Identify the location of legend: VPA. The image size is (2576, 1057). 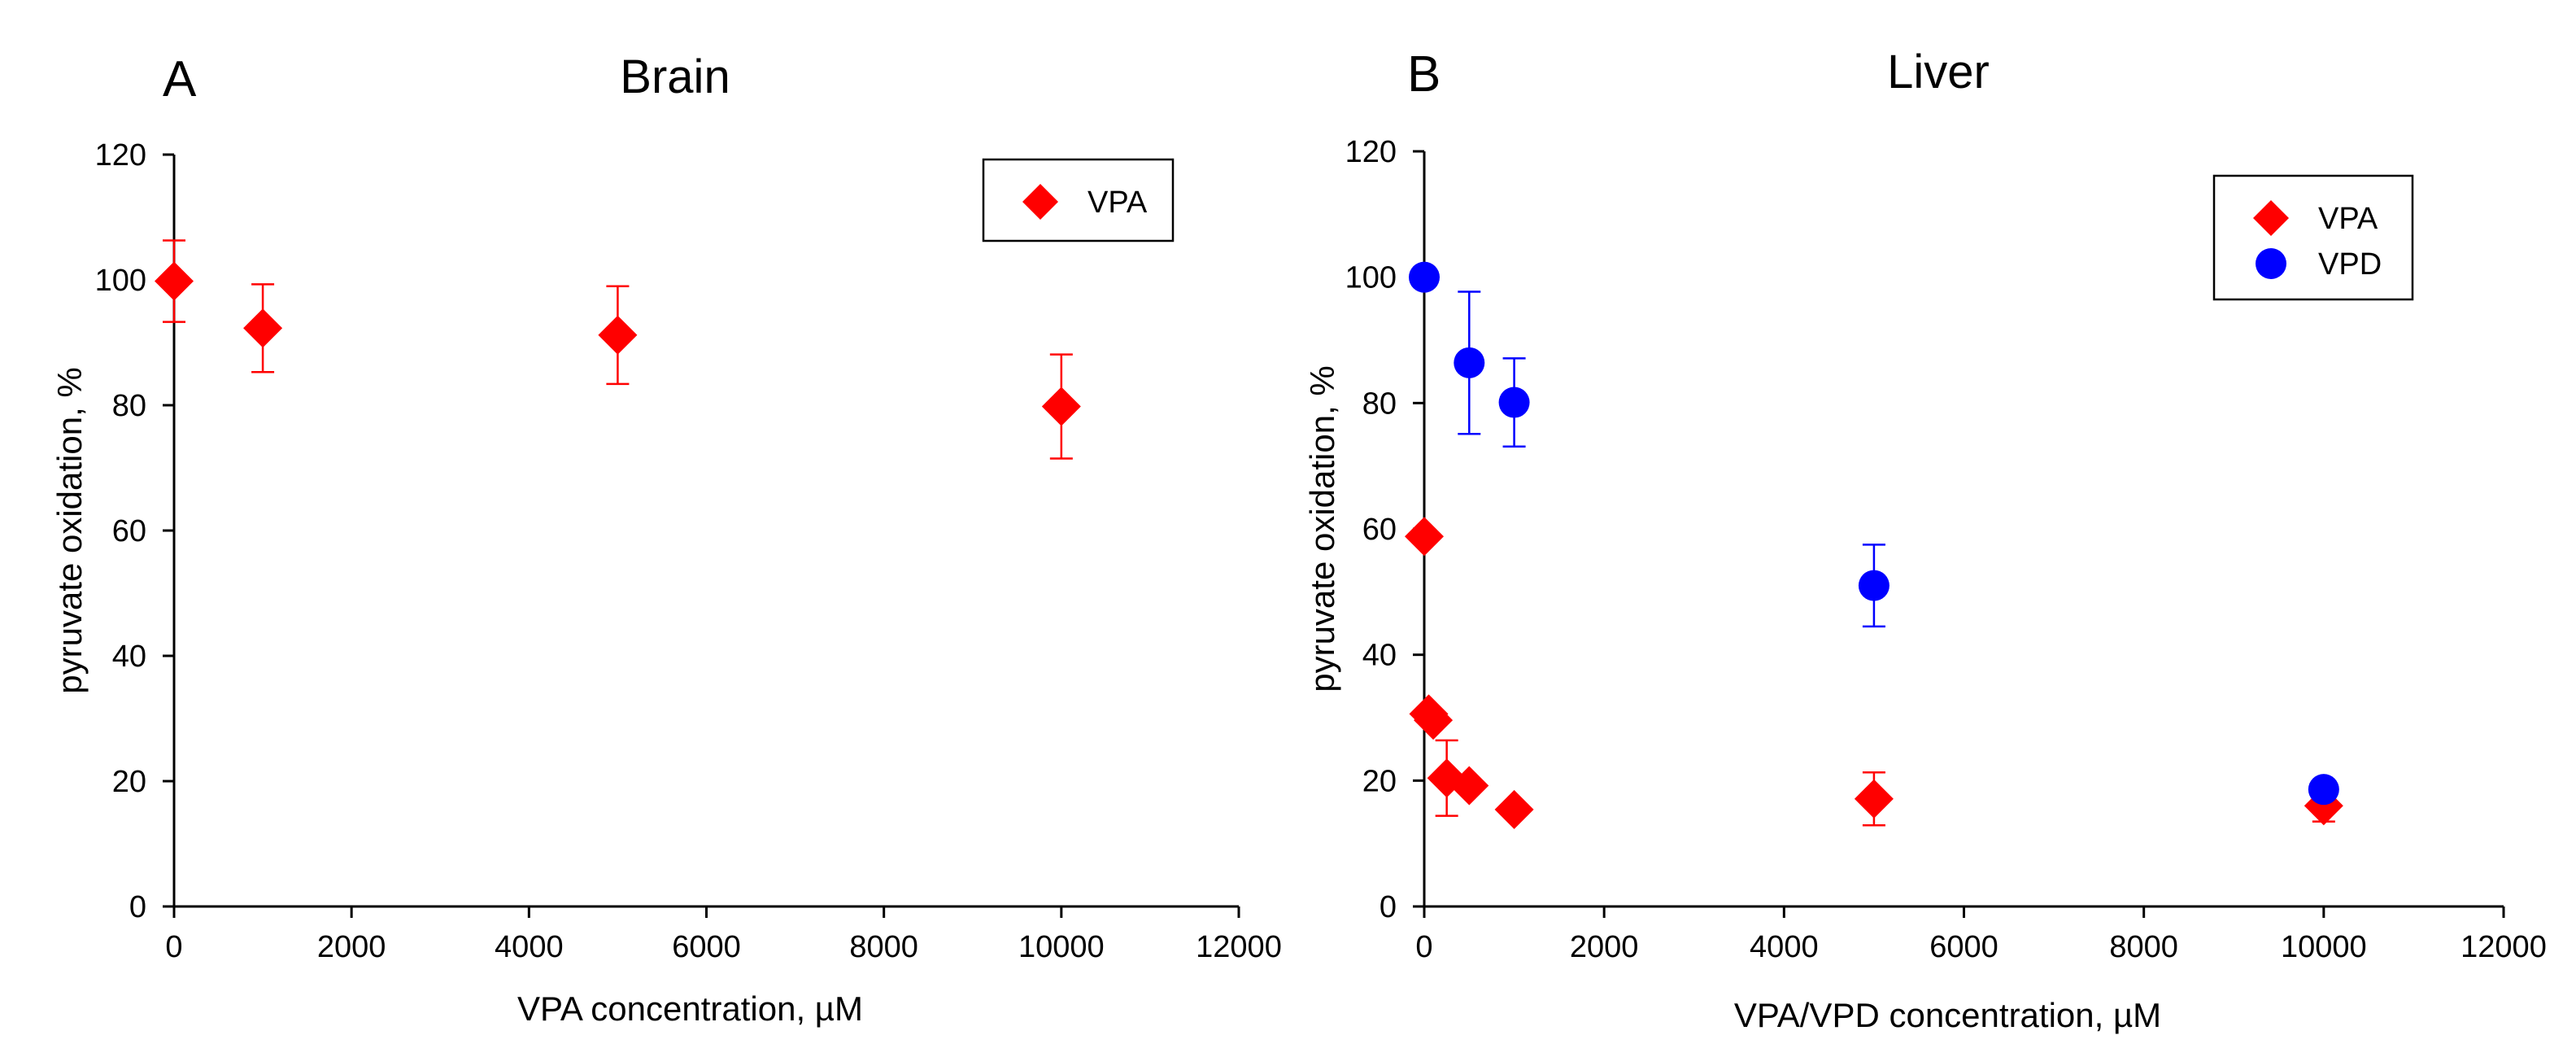
(1078, 200).